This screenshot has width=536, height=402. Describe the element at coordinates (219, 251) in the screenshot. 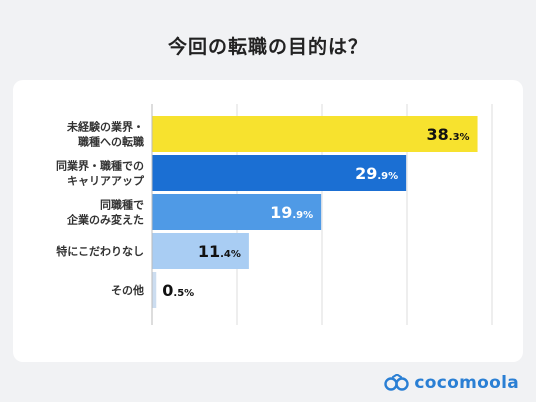

I see `value-label: 11.4%` at that location.